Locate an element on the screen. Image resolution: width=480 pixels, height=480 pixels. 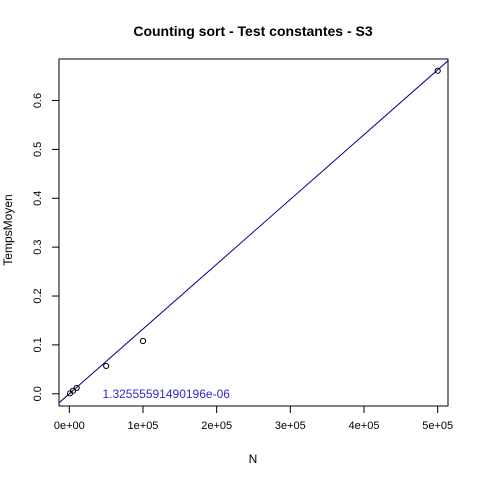
y-tick-label: 0.4 is located at coordinates (38, 198).